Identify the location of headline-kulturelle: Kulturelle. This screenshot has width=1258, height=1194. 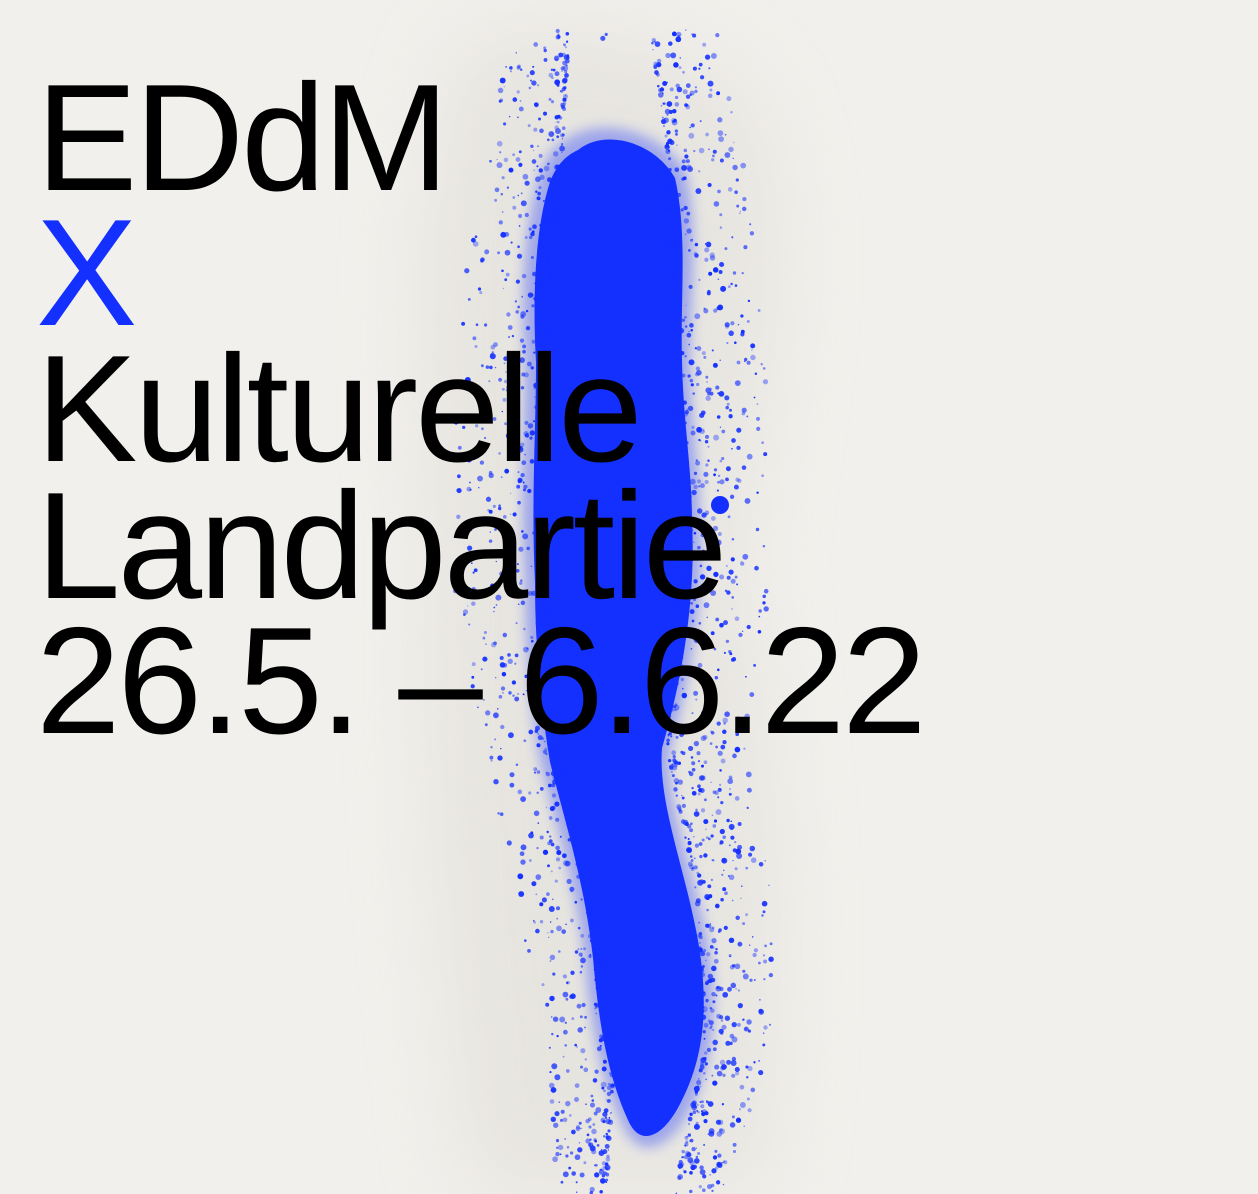
(339, 409).